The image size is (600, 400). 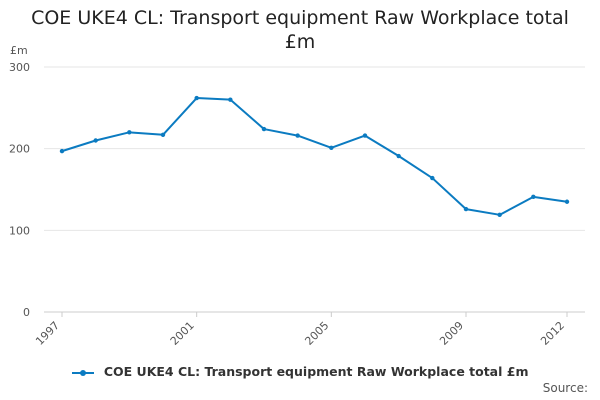 What do you see at coordinates (19, 67) in the screenshot?
I see `y-tick-label-300: 300` at bounding box center [19, 67].